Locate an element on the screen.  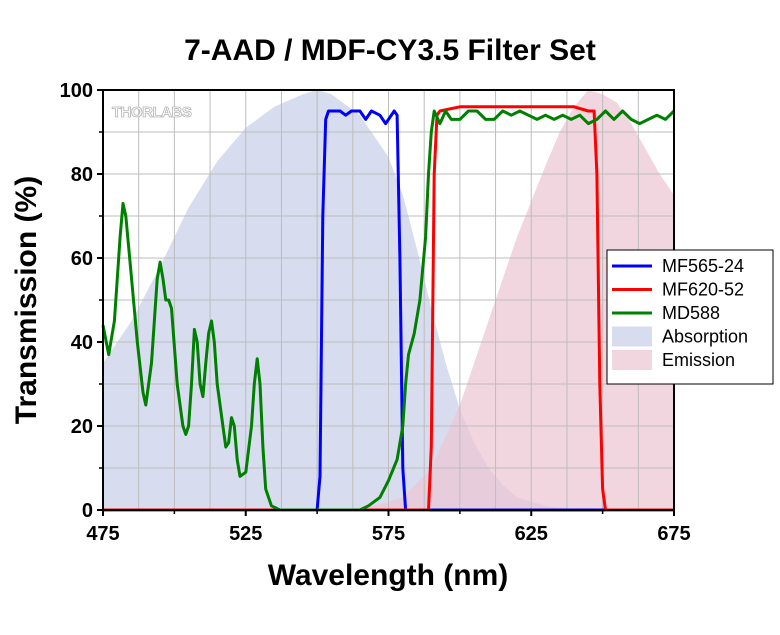
legend-item-mf565-24: MF565-24 is located at coordinates (678, 266).